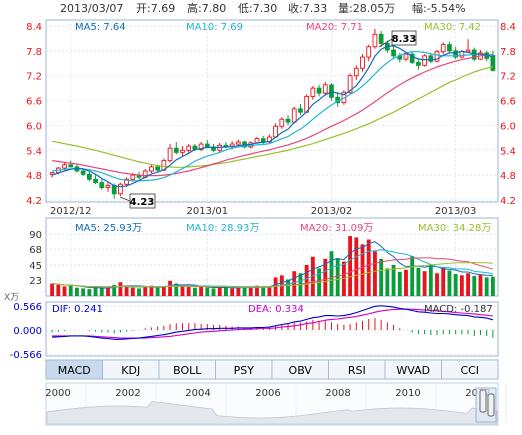  What do you see at coordinates (272, 323) in the screenshot?
I see `dea-line` at bounding box center [272, 323].